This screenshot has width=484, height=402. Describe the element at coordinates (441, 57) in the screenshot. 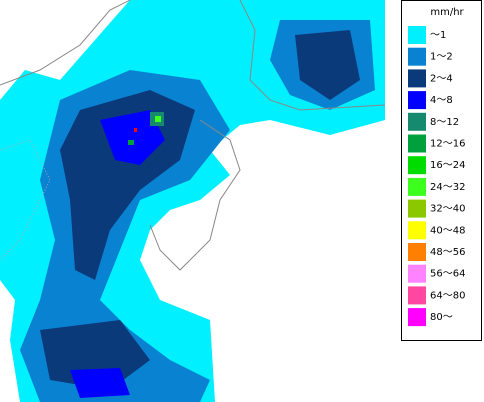

I see `legend-label: 1～2` at that location.